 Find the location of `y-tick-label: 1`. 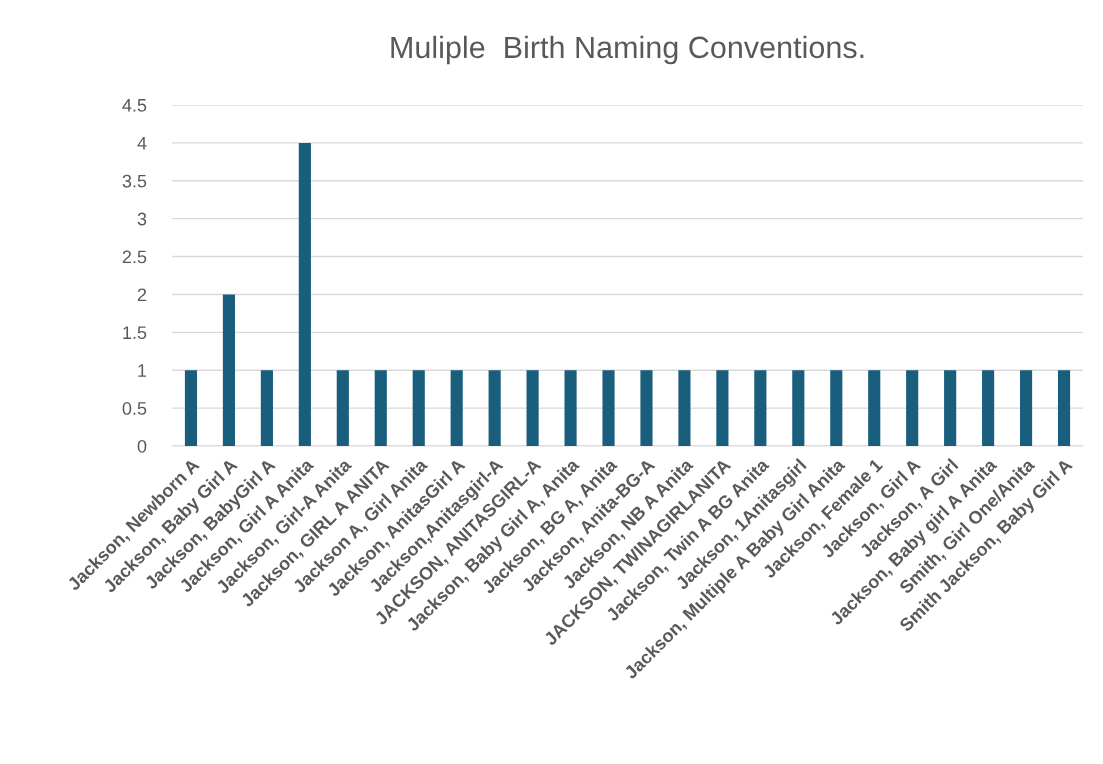

y-tick-label: 1 is located at coordinates (142, 370).